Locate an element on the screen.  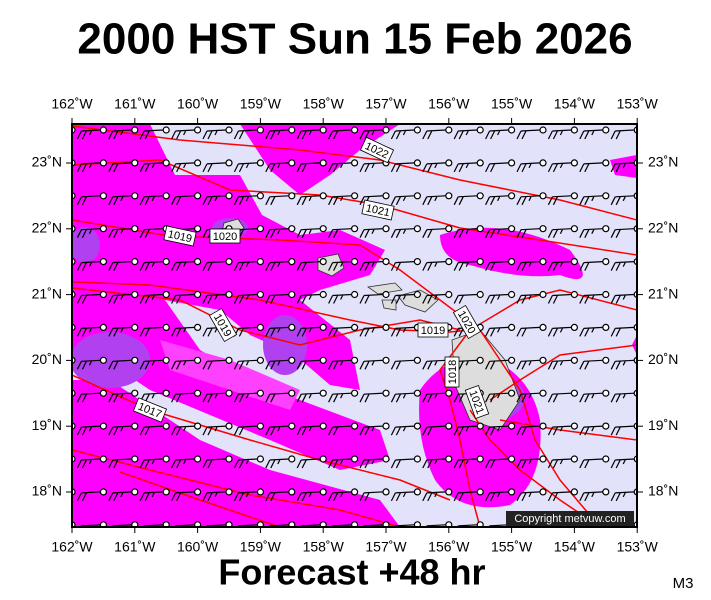
copyright: Copyright metvuw.com is located at coordinates (569, 519).